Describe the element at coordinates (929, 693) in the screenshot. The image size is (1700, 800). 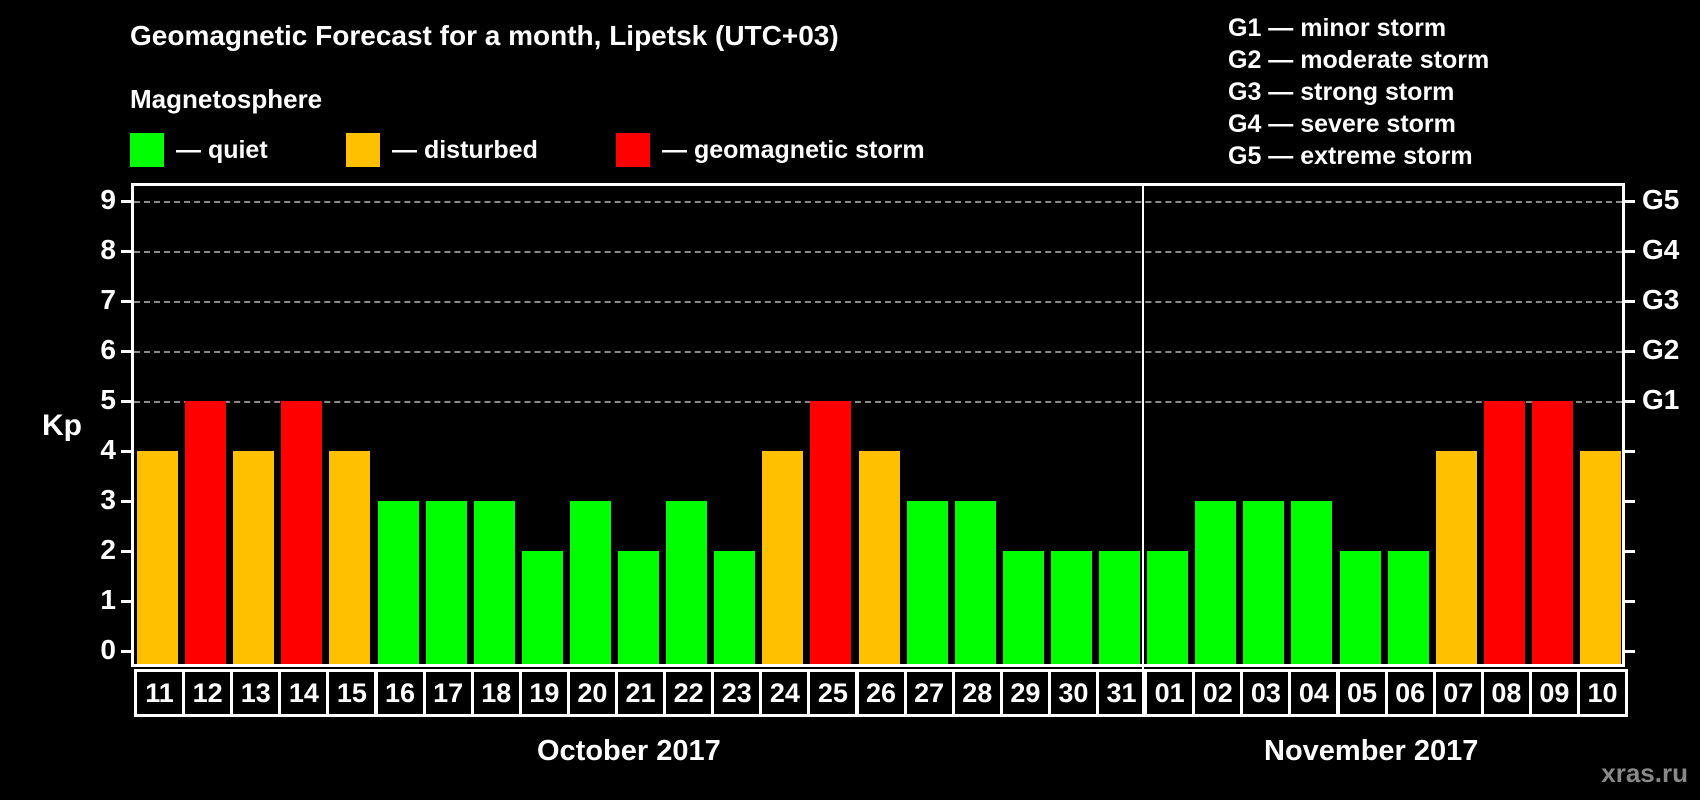
I see `date-label: 27` at that location.